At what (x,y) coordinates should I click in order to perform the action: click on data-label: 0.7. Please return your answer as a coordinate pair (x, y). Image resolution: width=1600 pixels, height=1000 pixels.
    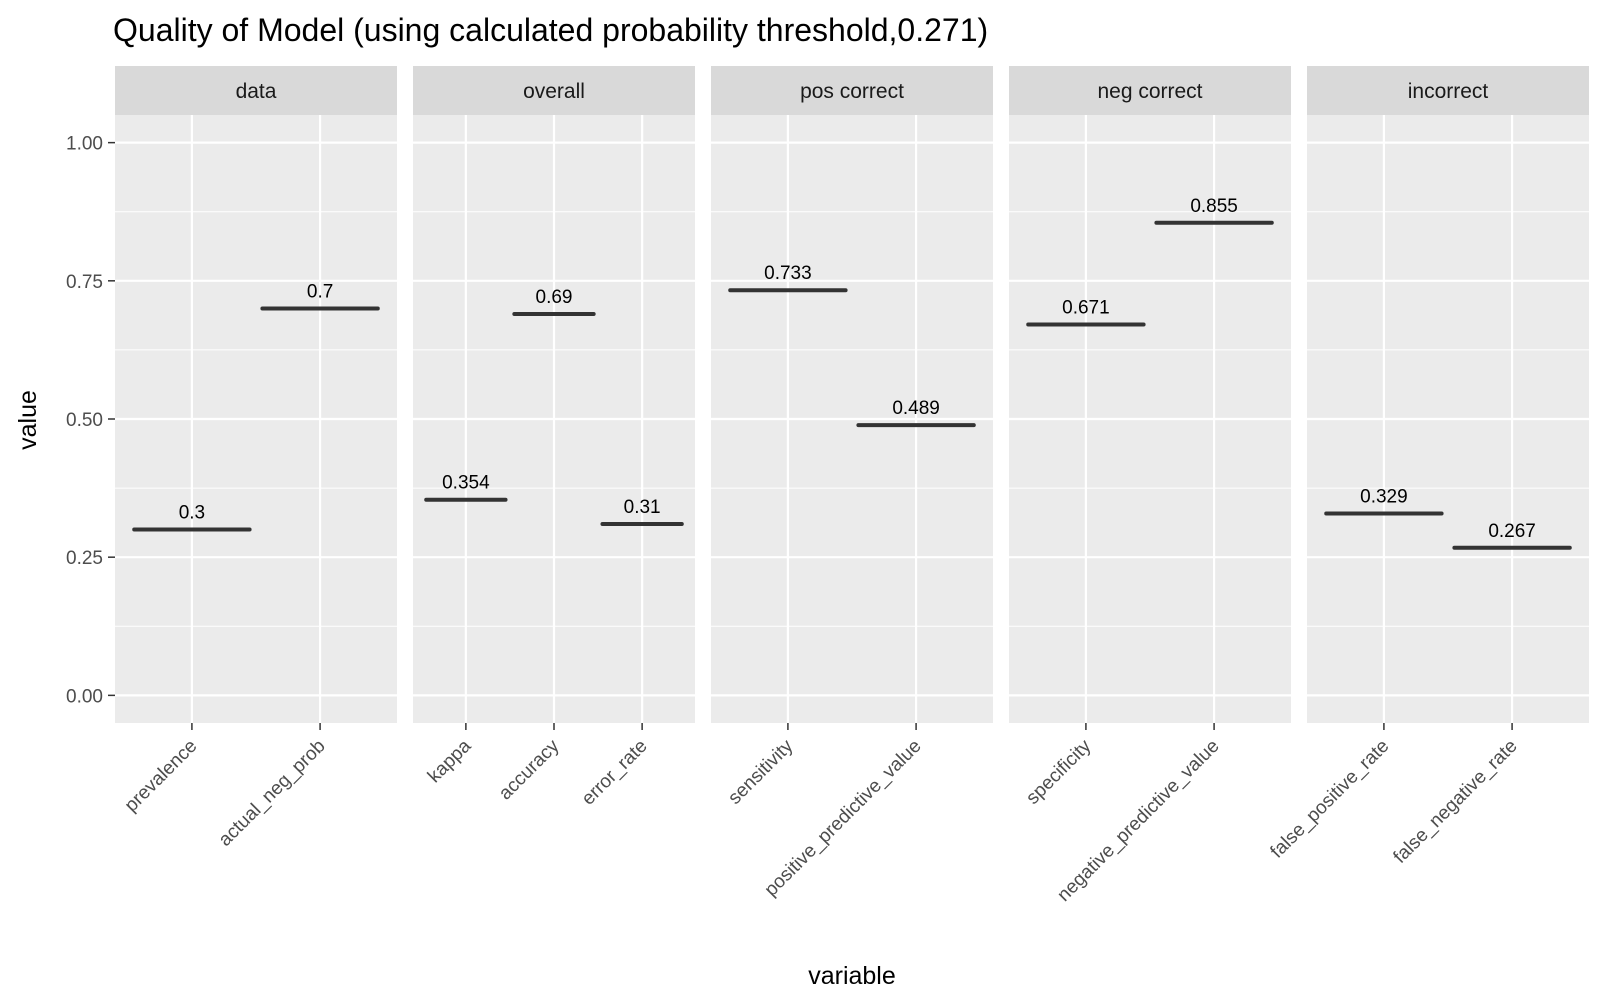
    Looking at the image, I should click on (320, 291).